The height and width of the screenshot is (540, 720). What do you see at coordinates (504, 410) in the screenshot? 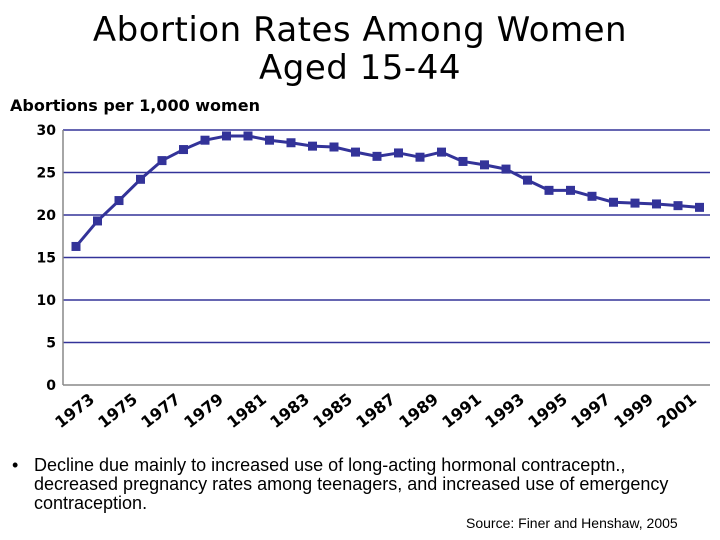
I see `x-tick-label: 1993` at bounding box center [504, 410].